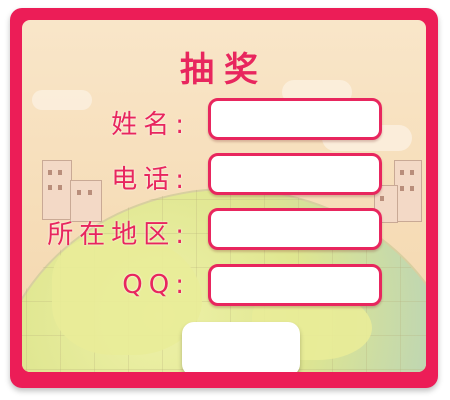  I want to click on phone-input, so click(295, 174).